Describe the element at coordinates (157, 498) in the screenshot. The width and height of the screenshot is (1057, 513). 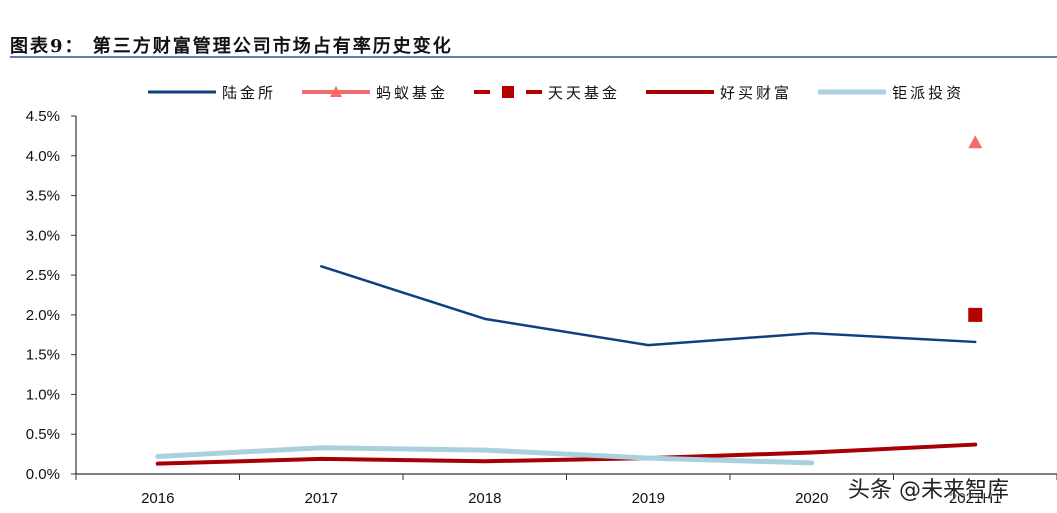
I see `x-tick-label: 2016` at that location.